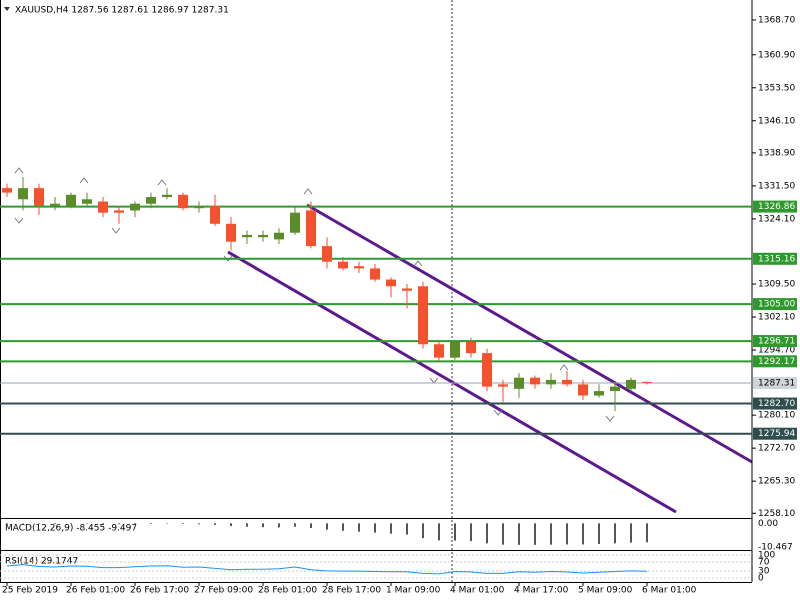  What do you see at coordinates (776, 351) in the screenshot?
I see `y-tick-label: 1294.70` at bounding box center [776, 351].